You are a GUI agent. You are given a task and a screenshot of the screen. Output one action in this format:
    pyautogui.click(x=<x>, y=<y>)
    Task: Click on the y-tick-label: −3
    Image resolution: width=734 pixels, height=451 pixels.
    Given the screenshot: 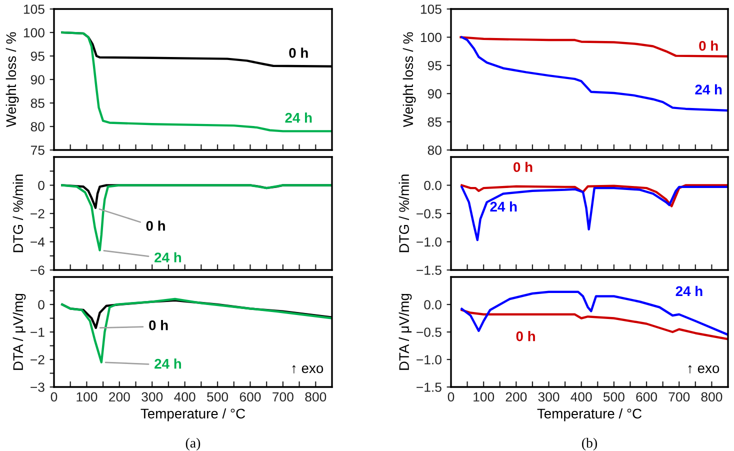 What is the action you would take?
    pyautogui.click(x=37, y=387)
    